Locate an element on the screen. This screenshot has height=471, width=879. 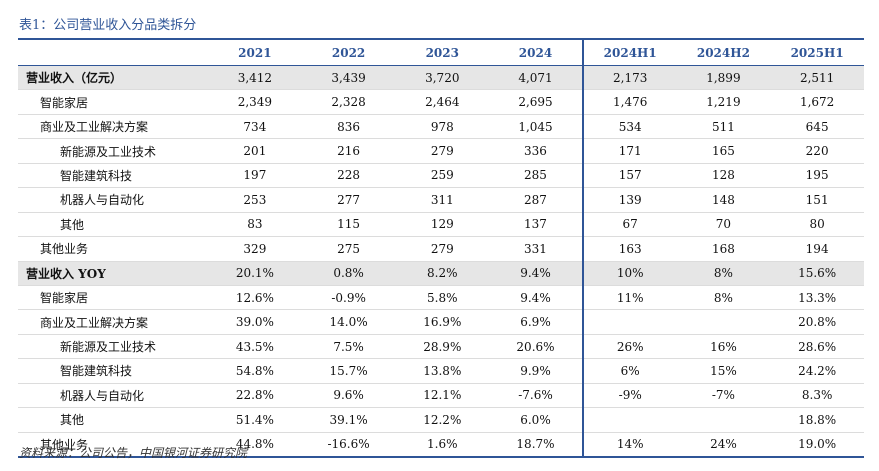
table-cell: 51.4% is located at coordinates (255, 420).